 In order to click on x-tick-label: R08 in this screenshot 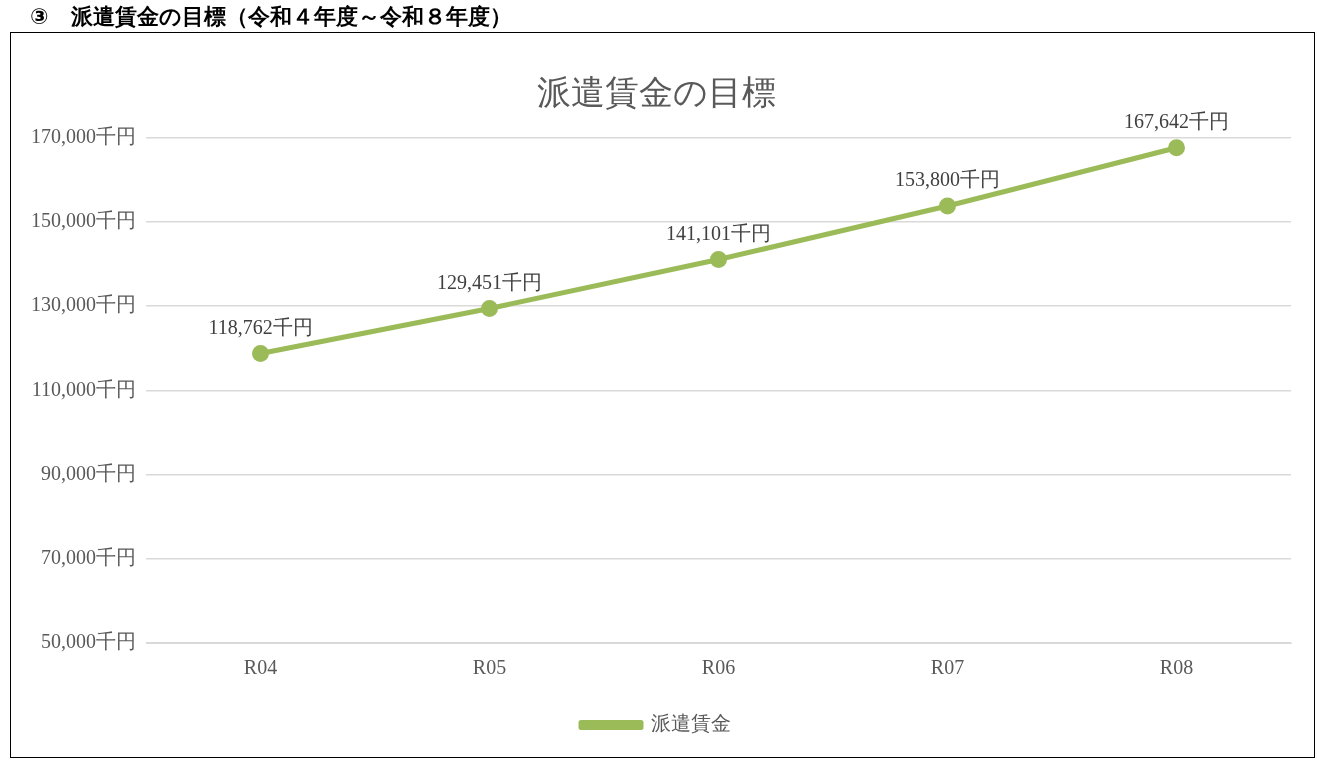, I will do `click(1176, 667)`.